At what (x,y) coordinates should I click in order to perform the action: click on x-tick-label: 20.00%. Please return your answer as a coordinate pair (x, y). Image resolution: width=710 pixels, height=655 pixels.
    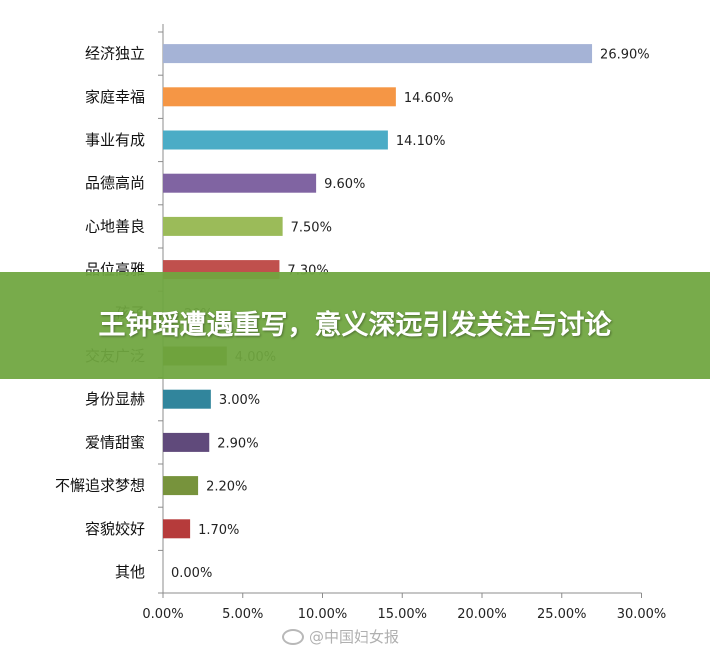
    Looking at the image, I should click on (482, 614).